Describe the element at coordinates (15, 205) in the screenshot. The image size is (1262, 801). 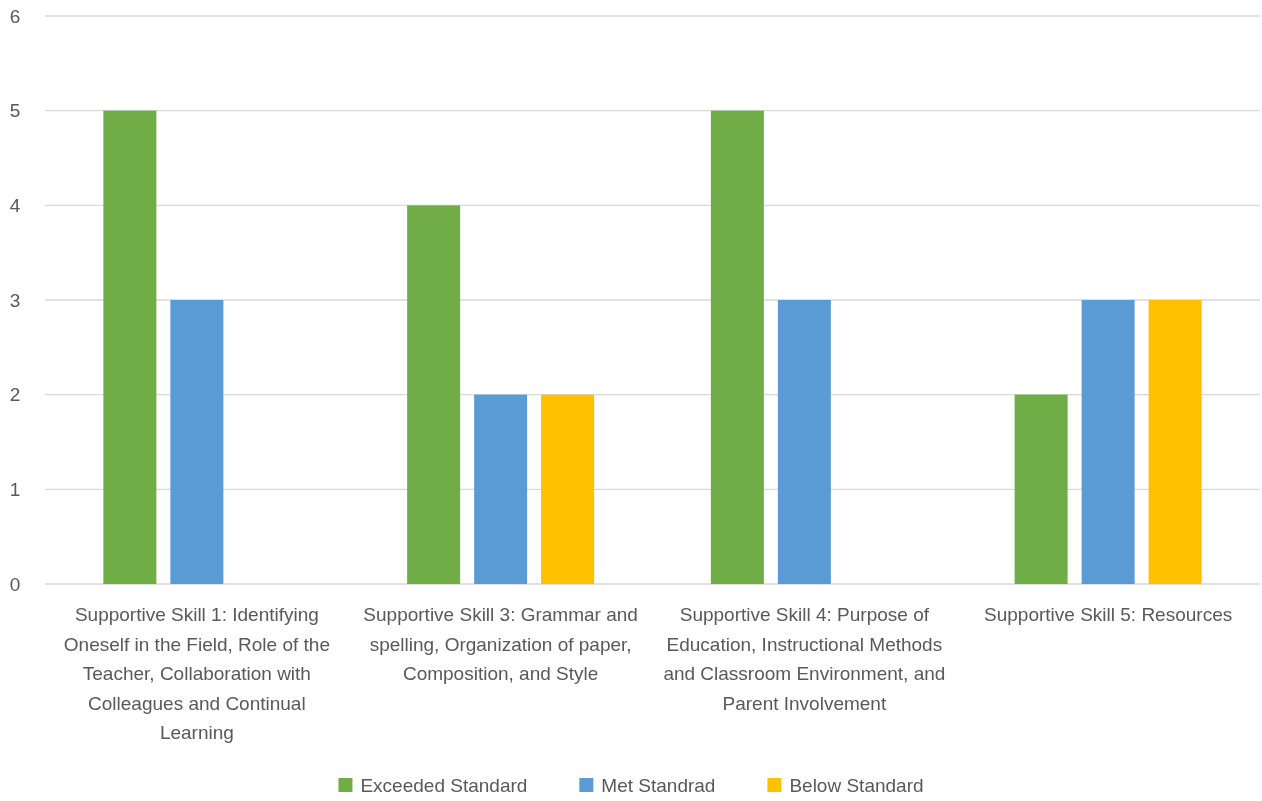
I see `y-tick-label: 4` at that location.